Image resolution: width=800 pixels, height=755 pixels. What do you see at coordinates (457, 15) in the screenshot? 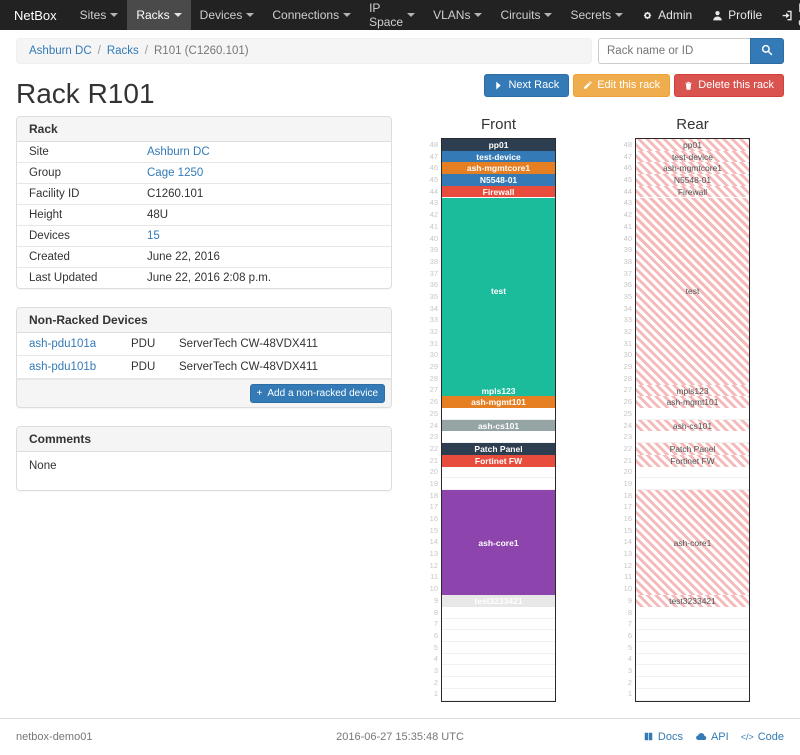
I see `nav-item-vlans: VLANs` at bounding box center [457, 15].